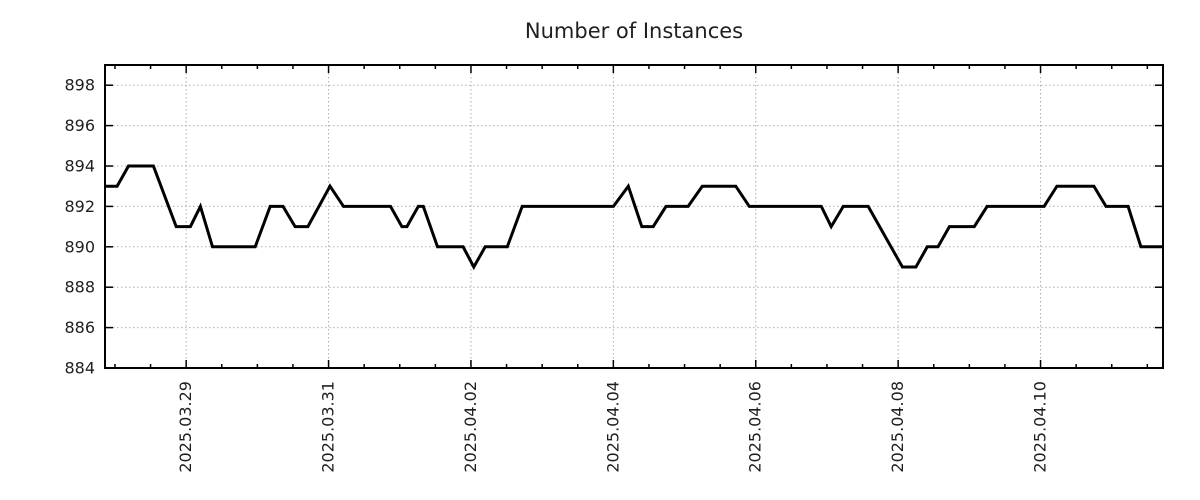  What do you see at coordinates (79, 287) in the screenshot?
I see `y-tick-label: 888` at bounding box center [79, 287].